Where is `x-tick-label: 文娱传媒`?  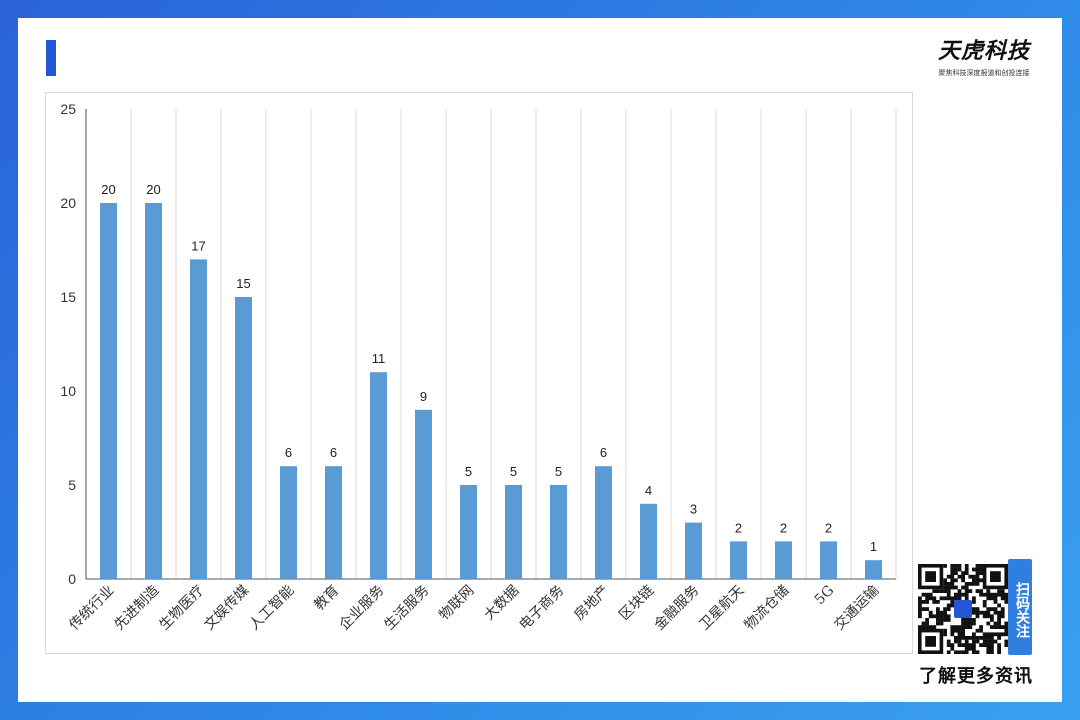
x-tick-label: 文娱传媒 is located at coordinates (226, 608).